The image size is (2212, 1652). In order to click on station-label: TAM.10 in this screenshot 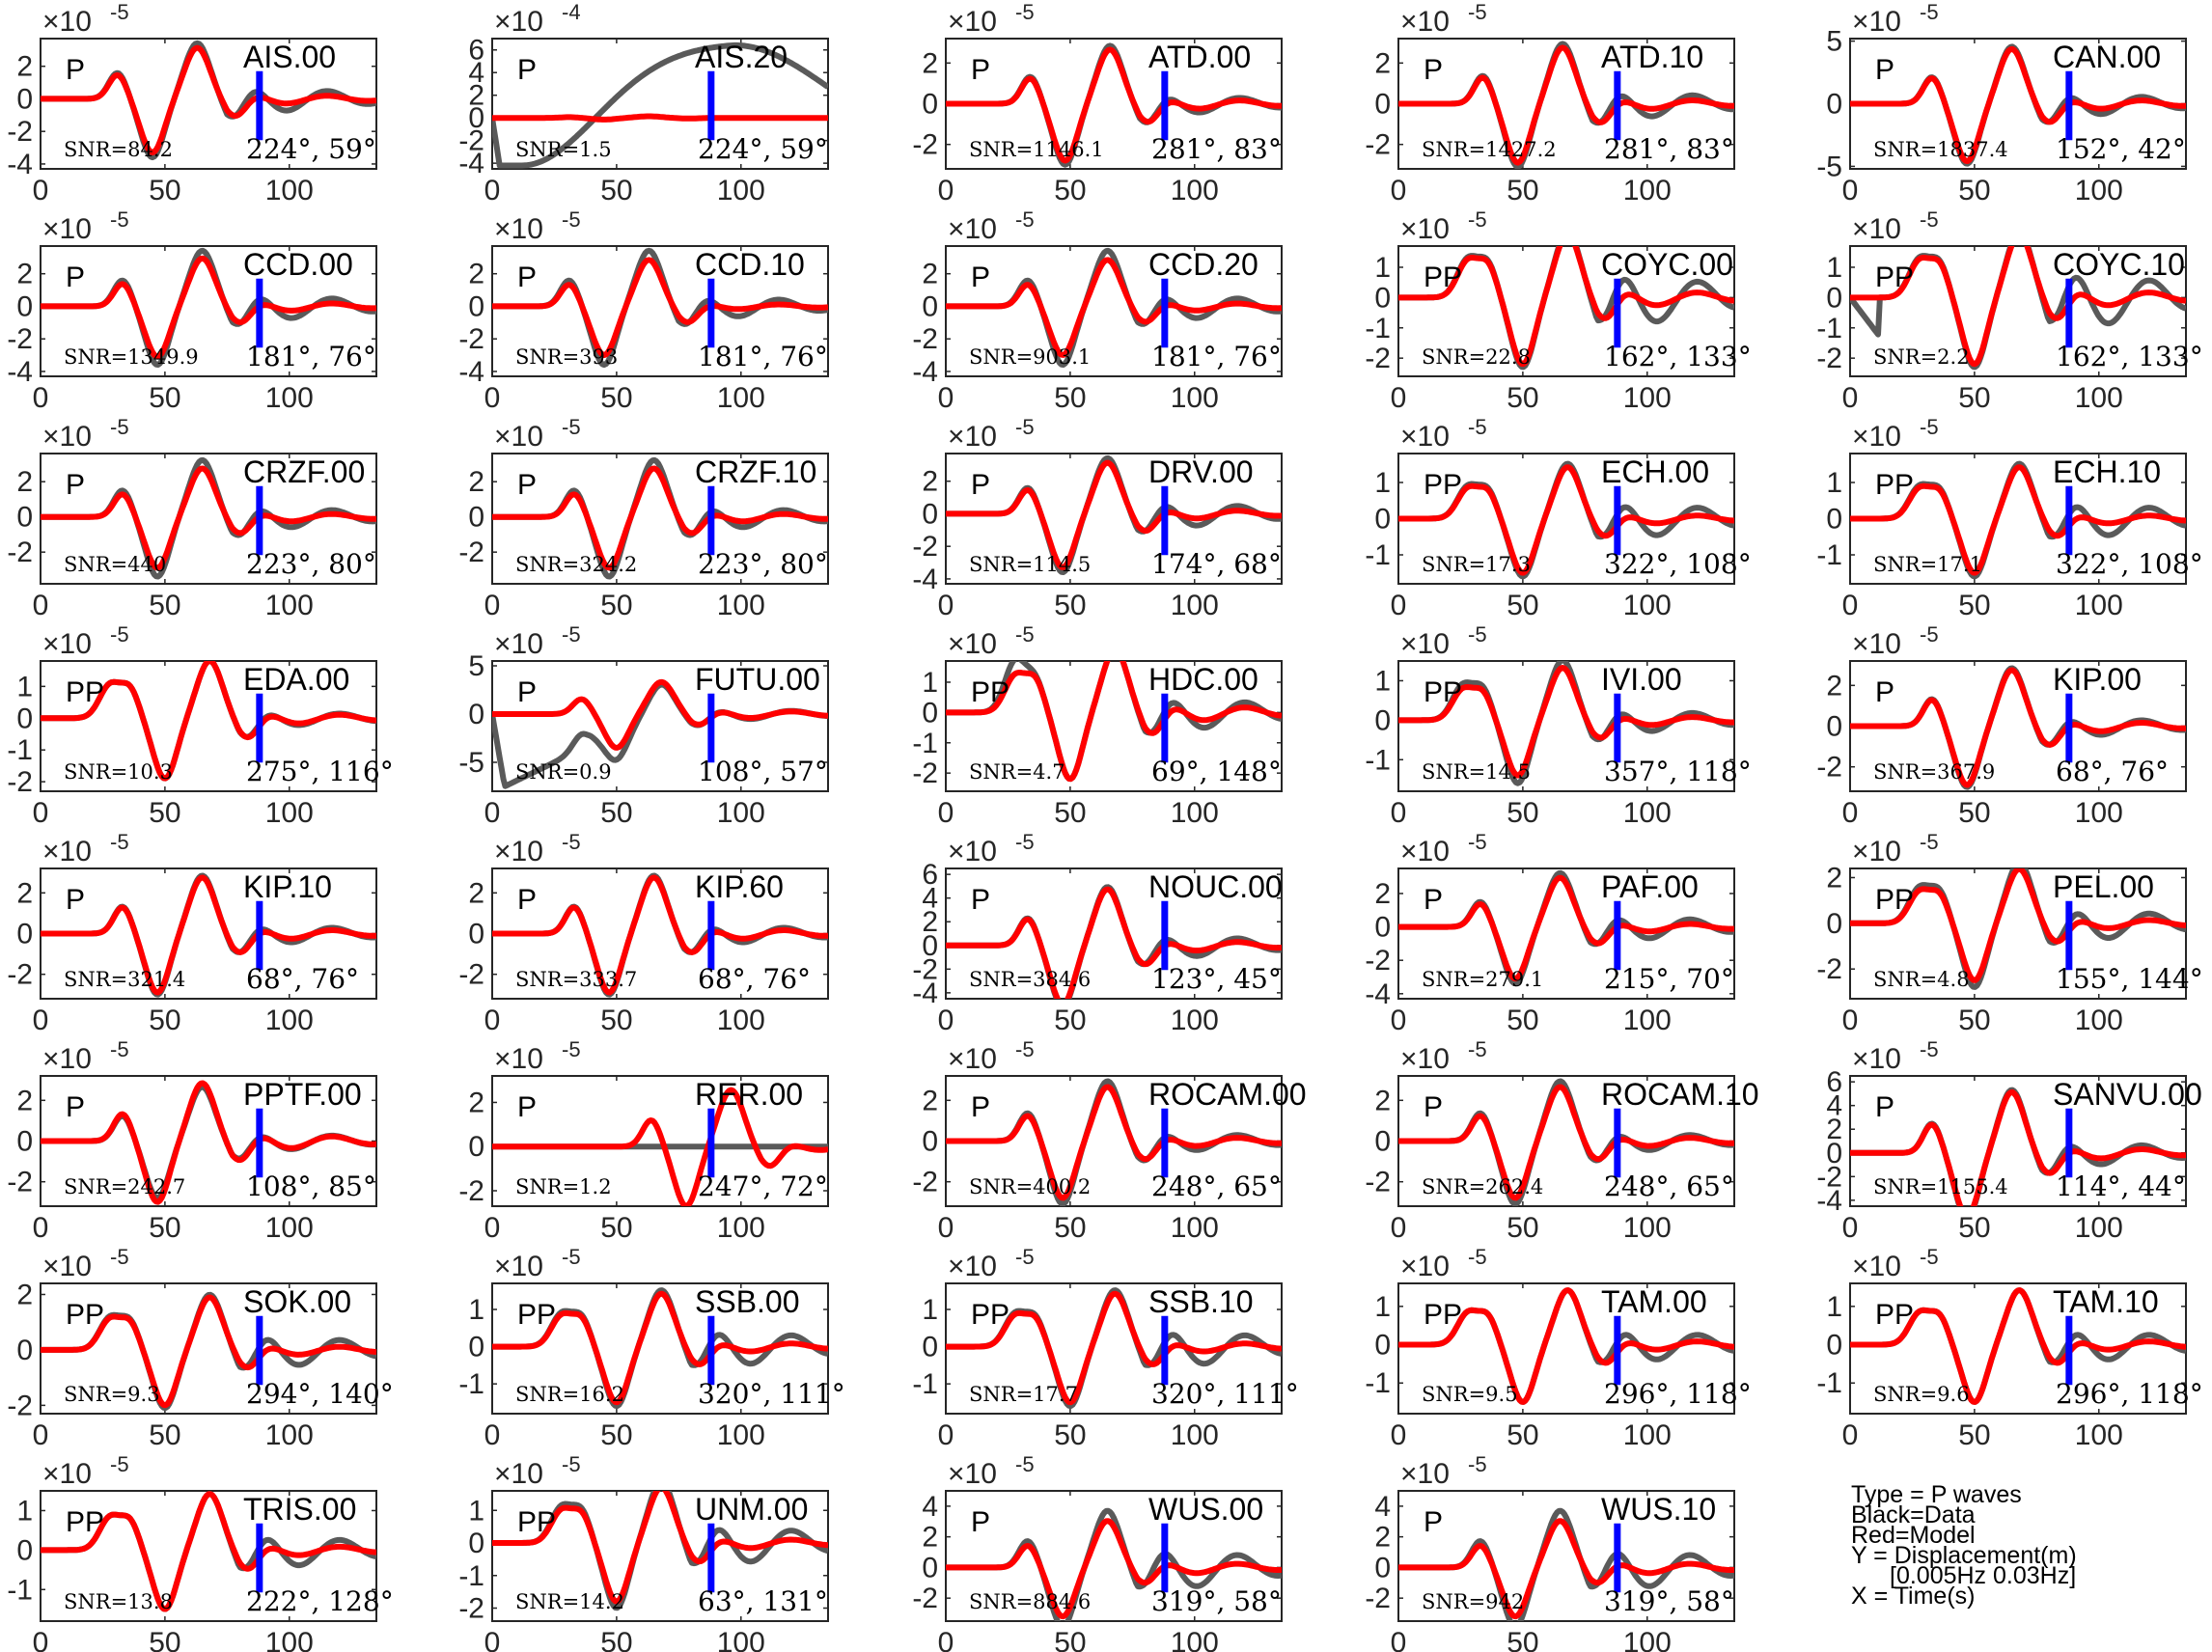, I will do `click(2106, 1301)`.